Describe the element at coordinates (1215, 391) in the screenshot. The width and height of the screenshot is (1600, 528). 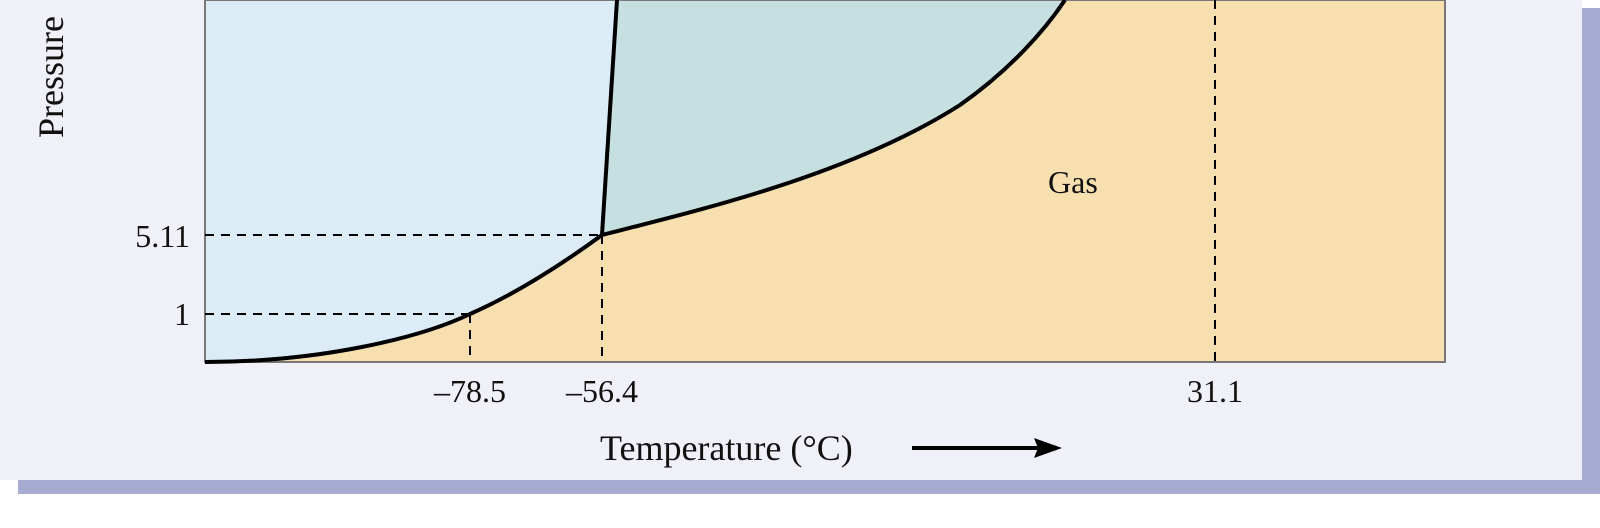
I see `x-tick-label-31-1: 31.1` at that location.